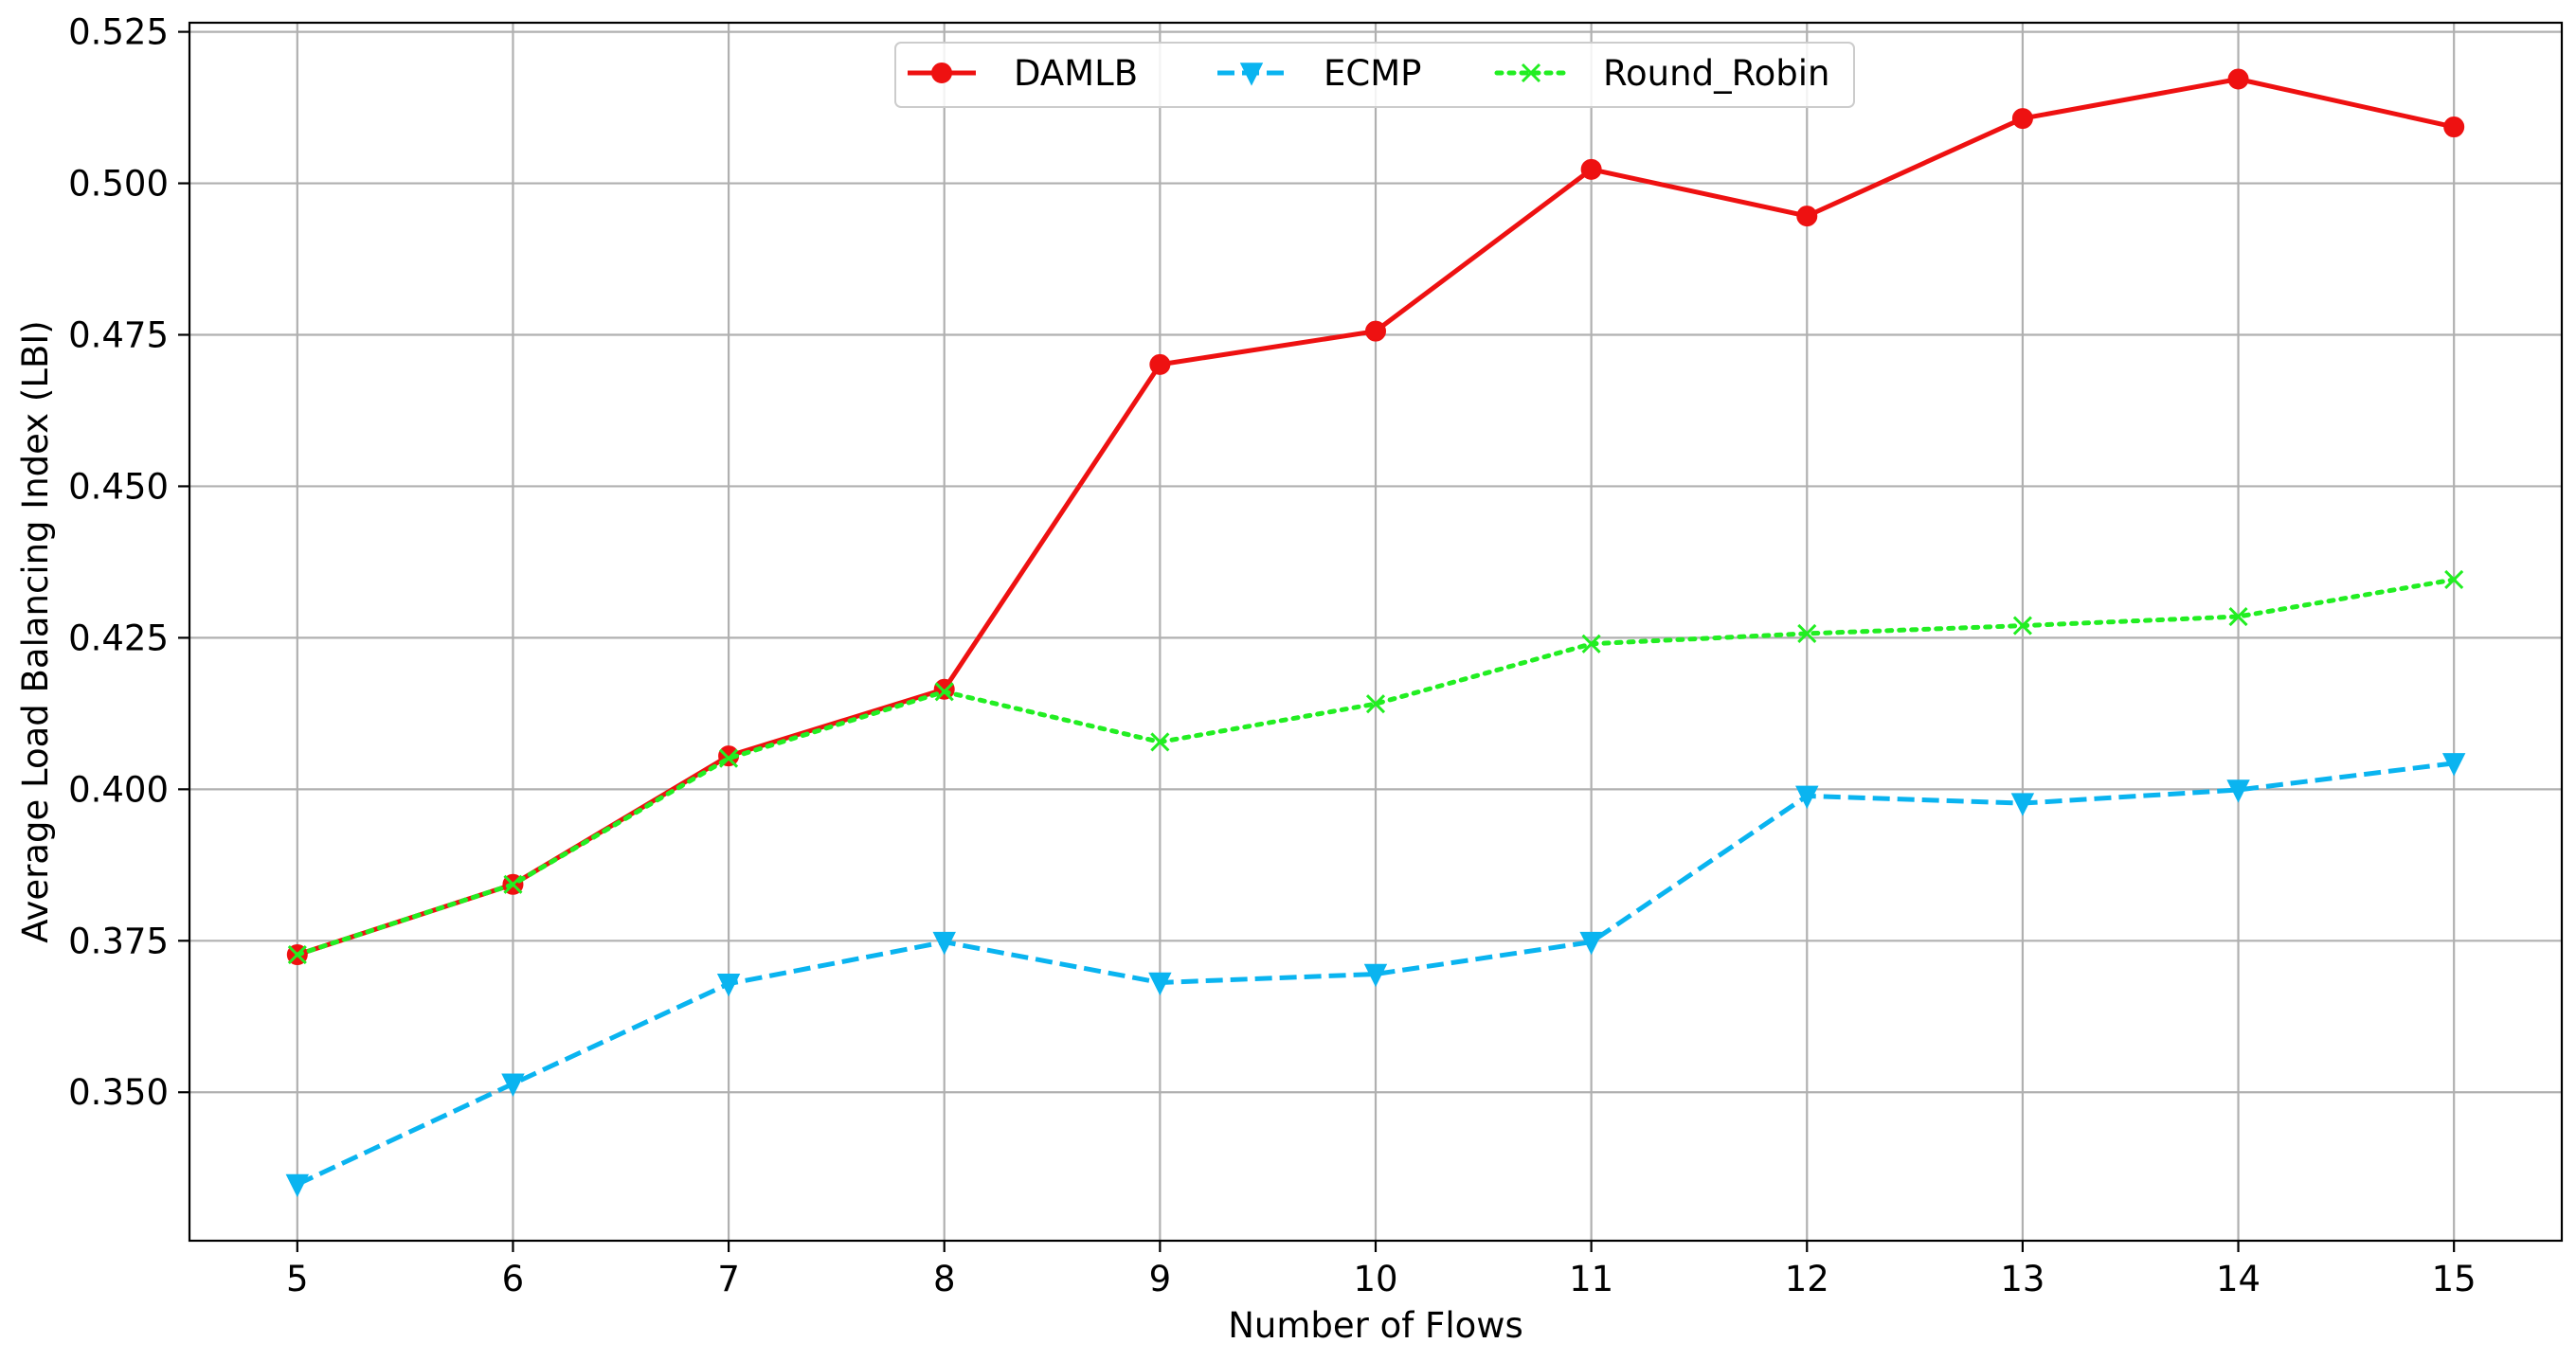 This screenshot has height=1361, width=2576. I want to click on y-tick-label: 0.525, so click(118, 32).